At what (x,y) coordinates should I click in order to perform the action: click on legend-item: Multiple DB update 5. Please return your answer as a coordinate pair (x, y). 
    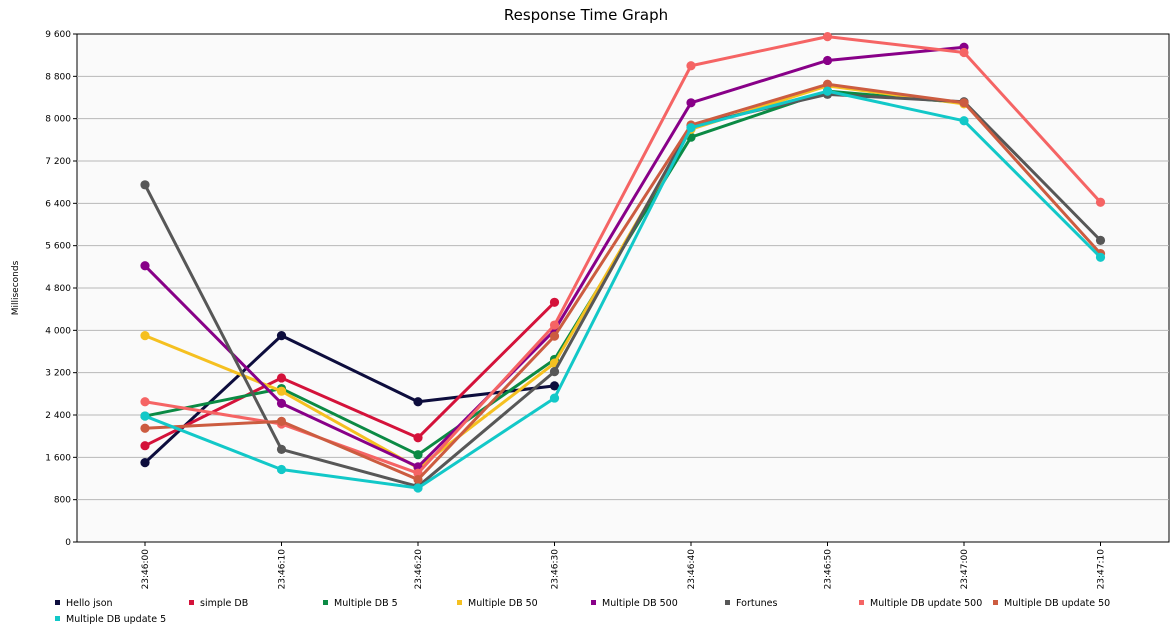
    Looking at the image, I should click on (110, 619).